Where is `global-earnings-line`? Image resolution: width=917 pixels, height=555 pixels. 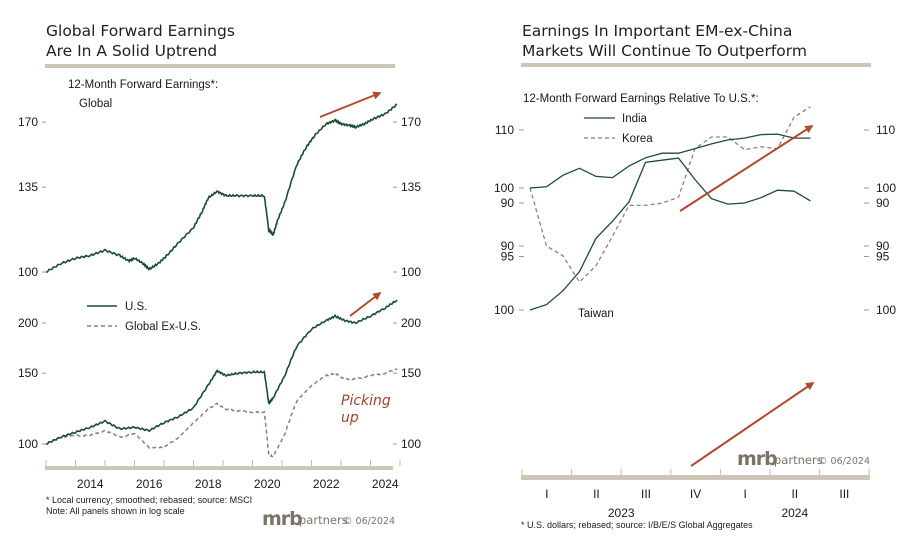
global-earnings-line is located at coordinates (221, 188).